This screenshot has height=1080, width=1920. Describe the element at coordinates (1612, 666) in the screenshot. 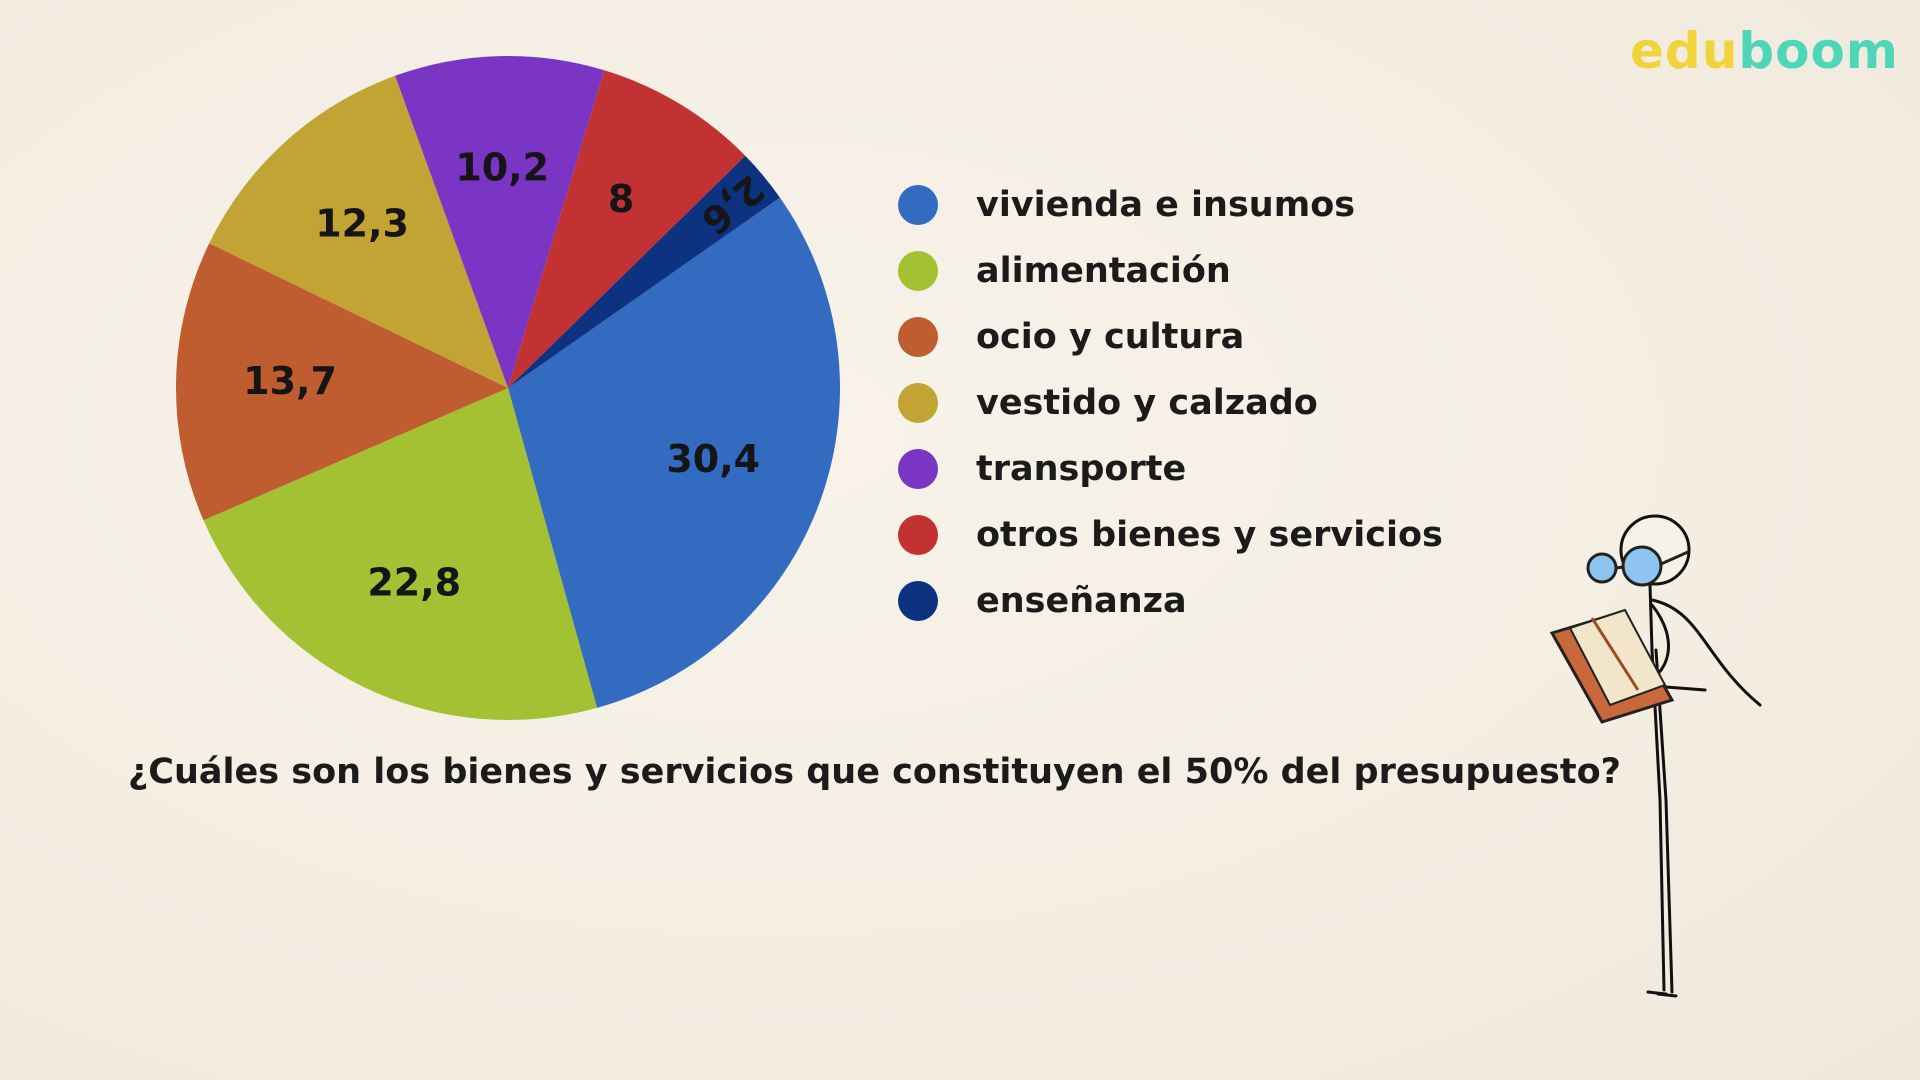

I see `book-icon` at that location.